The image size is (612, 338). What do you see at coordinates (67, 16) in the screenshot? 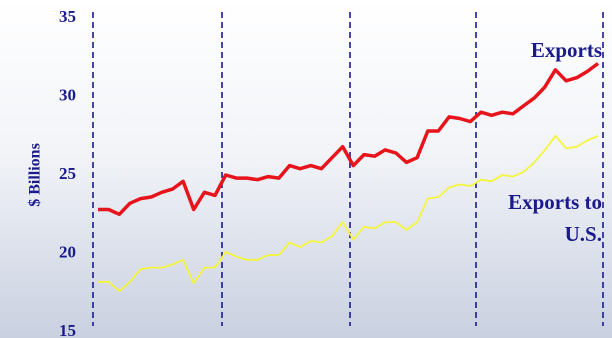
I see `y-tick-label: 35` at bounding box center [67, 16].